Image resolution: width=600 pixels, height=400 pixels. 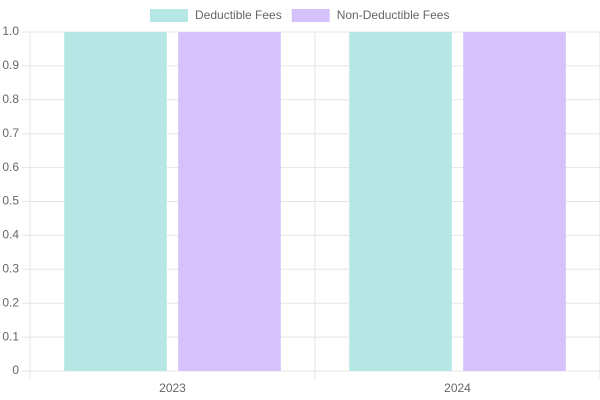 I want to click on x-tick-label: 2024, so click(x=457, y=388).